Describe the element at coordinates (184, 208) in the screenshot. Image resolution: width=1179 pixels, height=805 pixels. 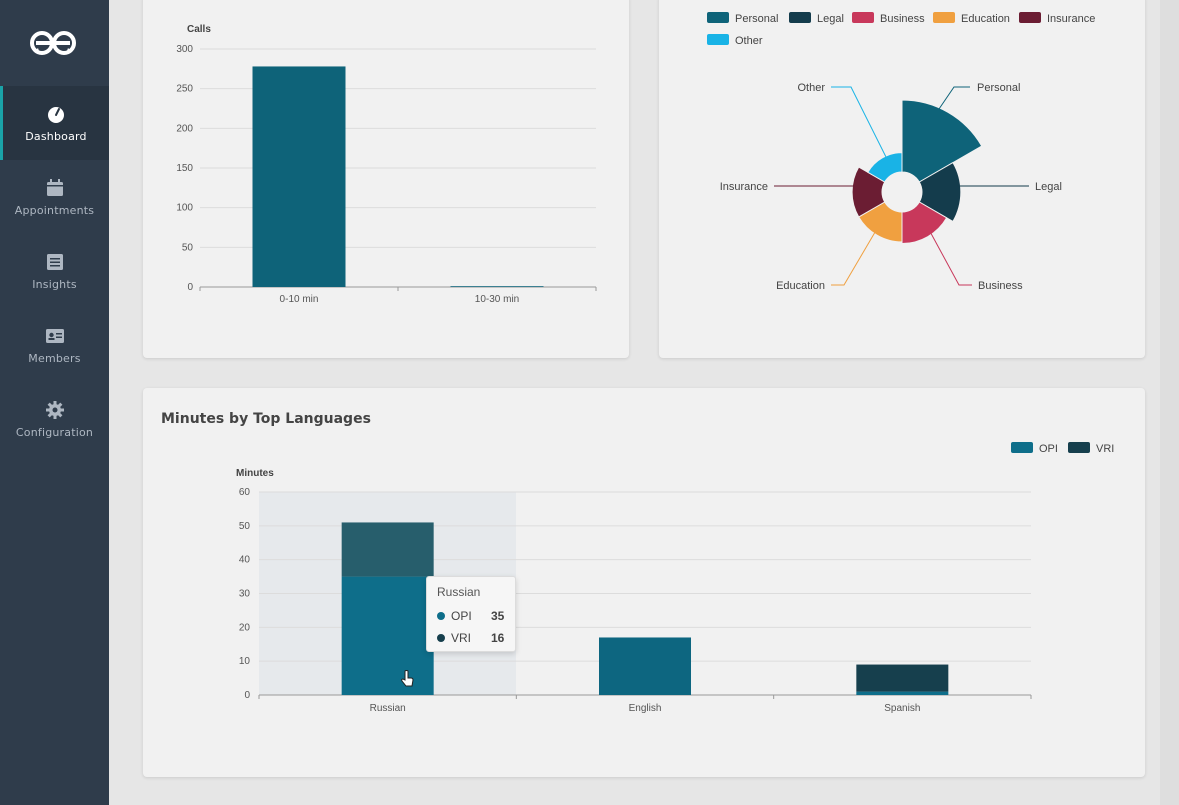
I see `y-tick-label: 100` at that location.